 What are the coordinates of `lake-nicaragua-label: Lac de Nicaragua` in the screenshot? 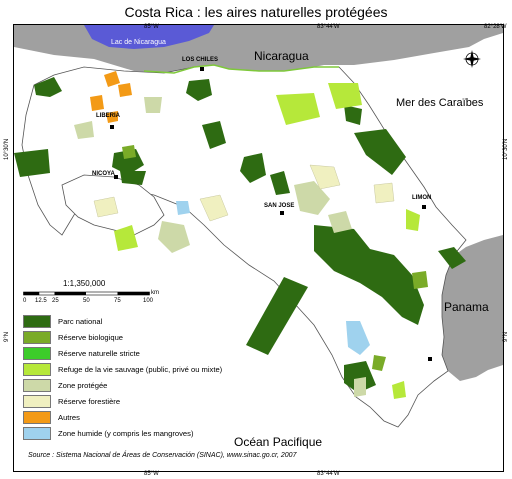 It's located at (138, 42).